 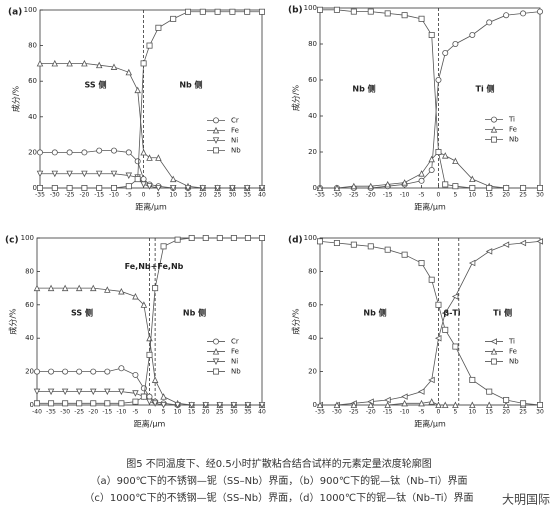 I want to click on y-tick-label: 20, so click(x=32, y=152).